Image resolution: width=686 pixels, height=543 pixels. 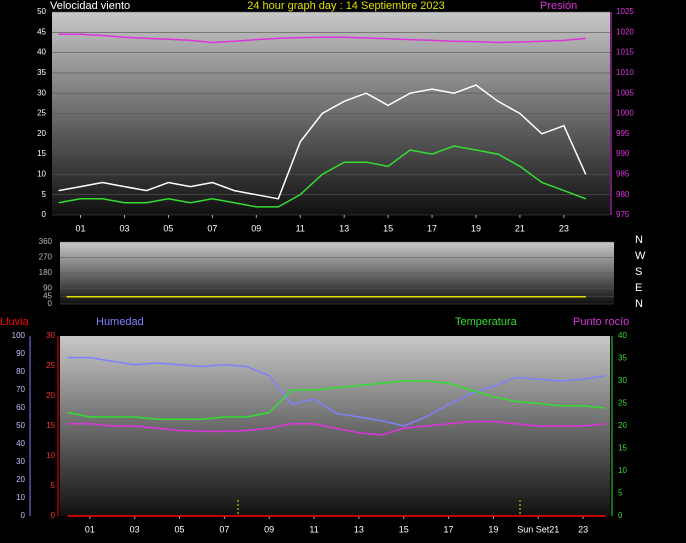 I want to click on y3-tick-label: 70, so click(x=20, y=389).